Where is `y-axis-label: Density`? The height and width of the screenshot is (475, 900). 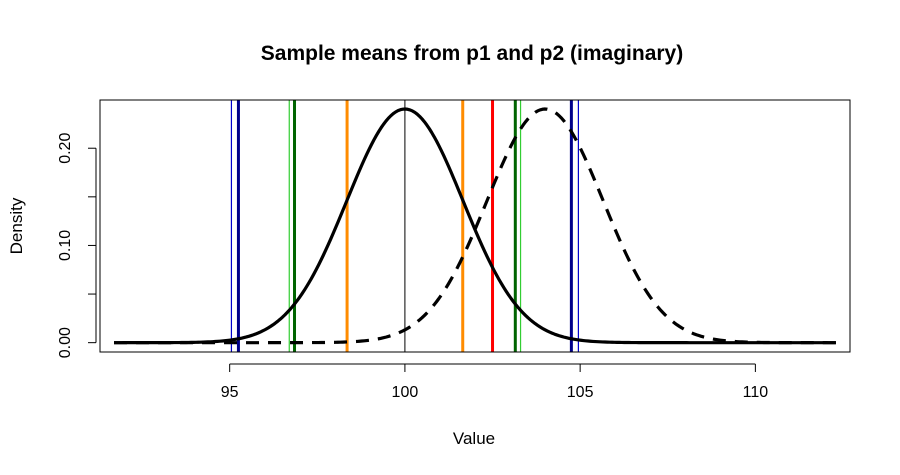
y-axis-label: Density is located at coordinates (16, 225).